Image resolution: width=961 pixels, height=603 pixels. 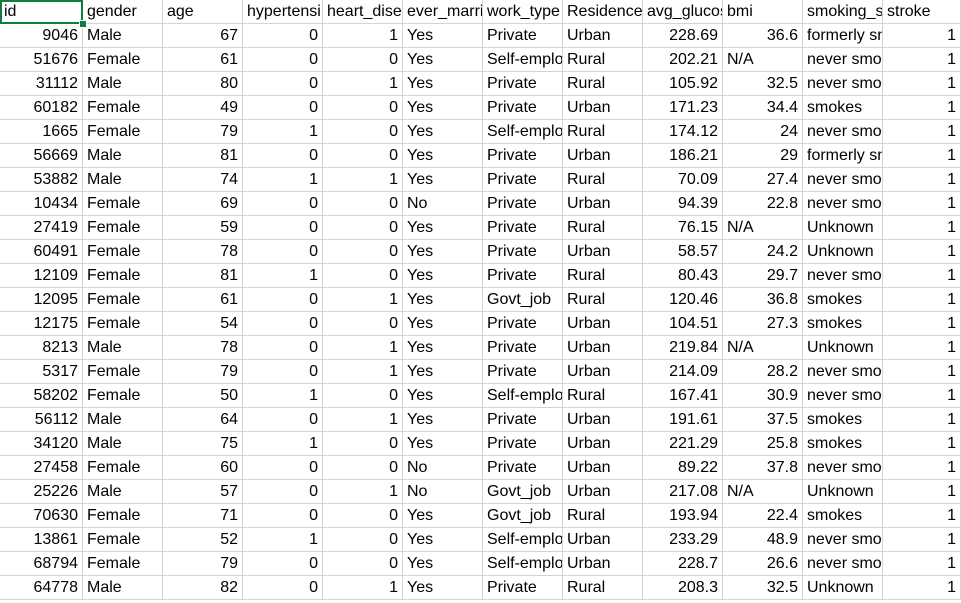 I want to click on table-cell: 56112, so click(x=41, y=420).